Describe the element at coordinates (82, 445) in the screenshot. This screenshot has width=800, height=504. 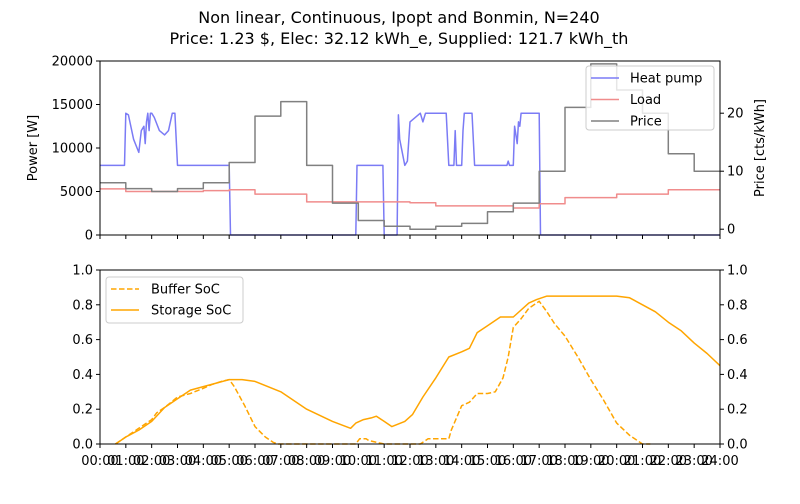
I see `soc-left-tick-label: 0.0` at that location.